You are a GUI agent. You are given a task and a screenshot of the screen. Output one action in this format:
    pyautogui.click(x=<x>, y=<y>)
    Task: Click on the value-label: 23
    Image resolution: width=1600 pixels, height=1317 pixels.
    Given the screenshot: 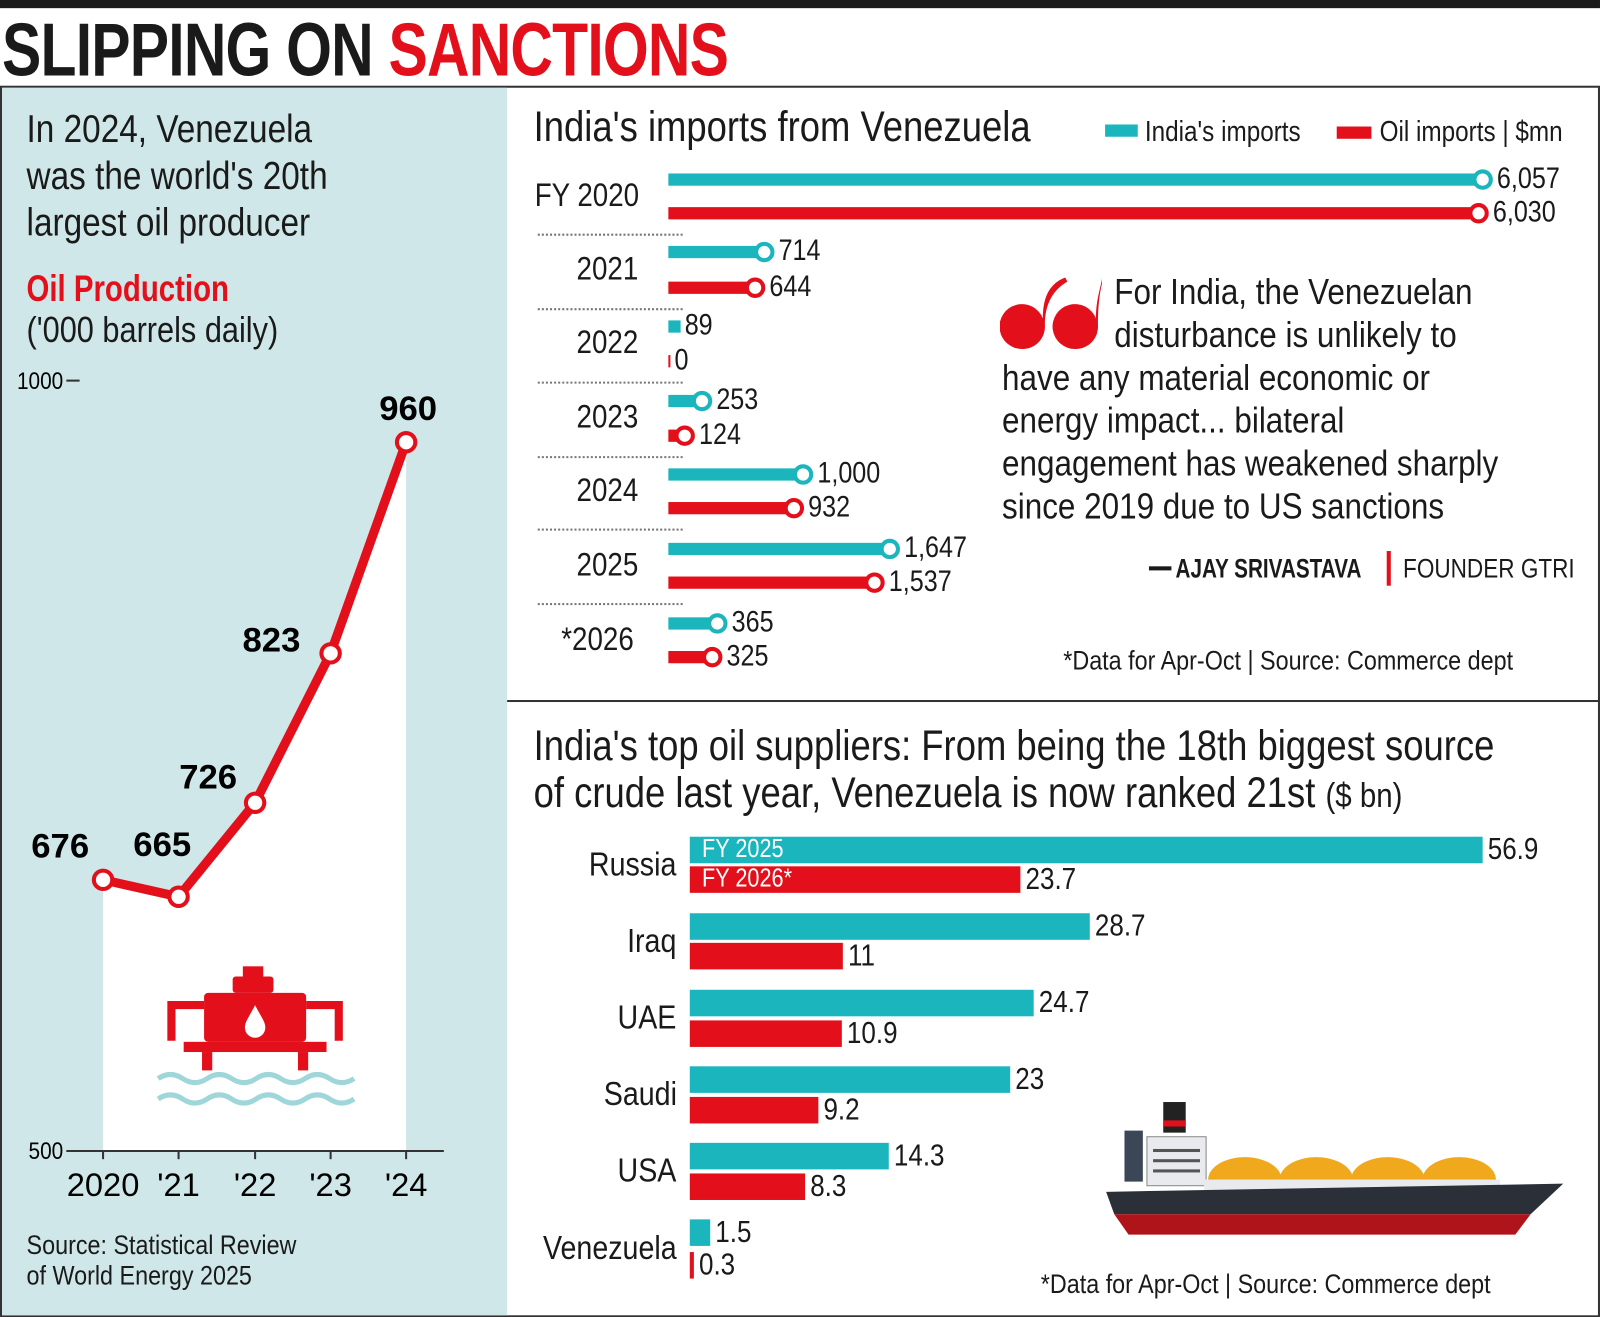 What is the action you would take?
    pyautogui.click(x=1030, y=1079)
    